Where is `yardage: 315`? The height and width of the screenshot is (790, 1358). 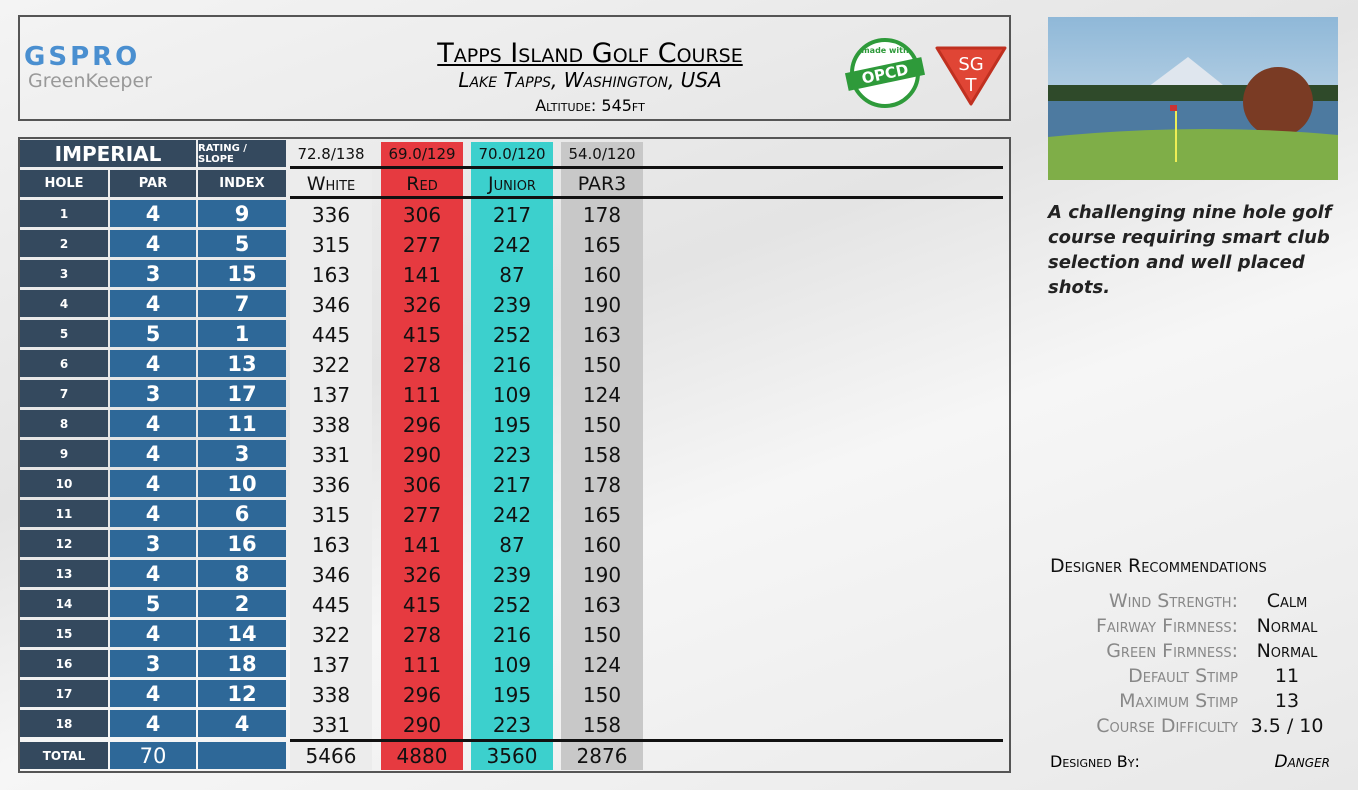
yardage: 315 is located at coordinates (331, 515).